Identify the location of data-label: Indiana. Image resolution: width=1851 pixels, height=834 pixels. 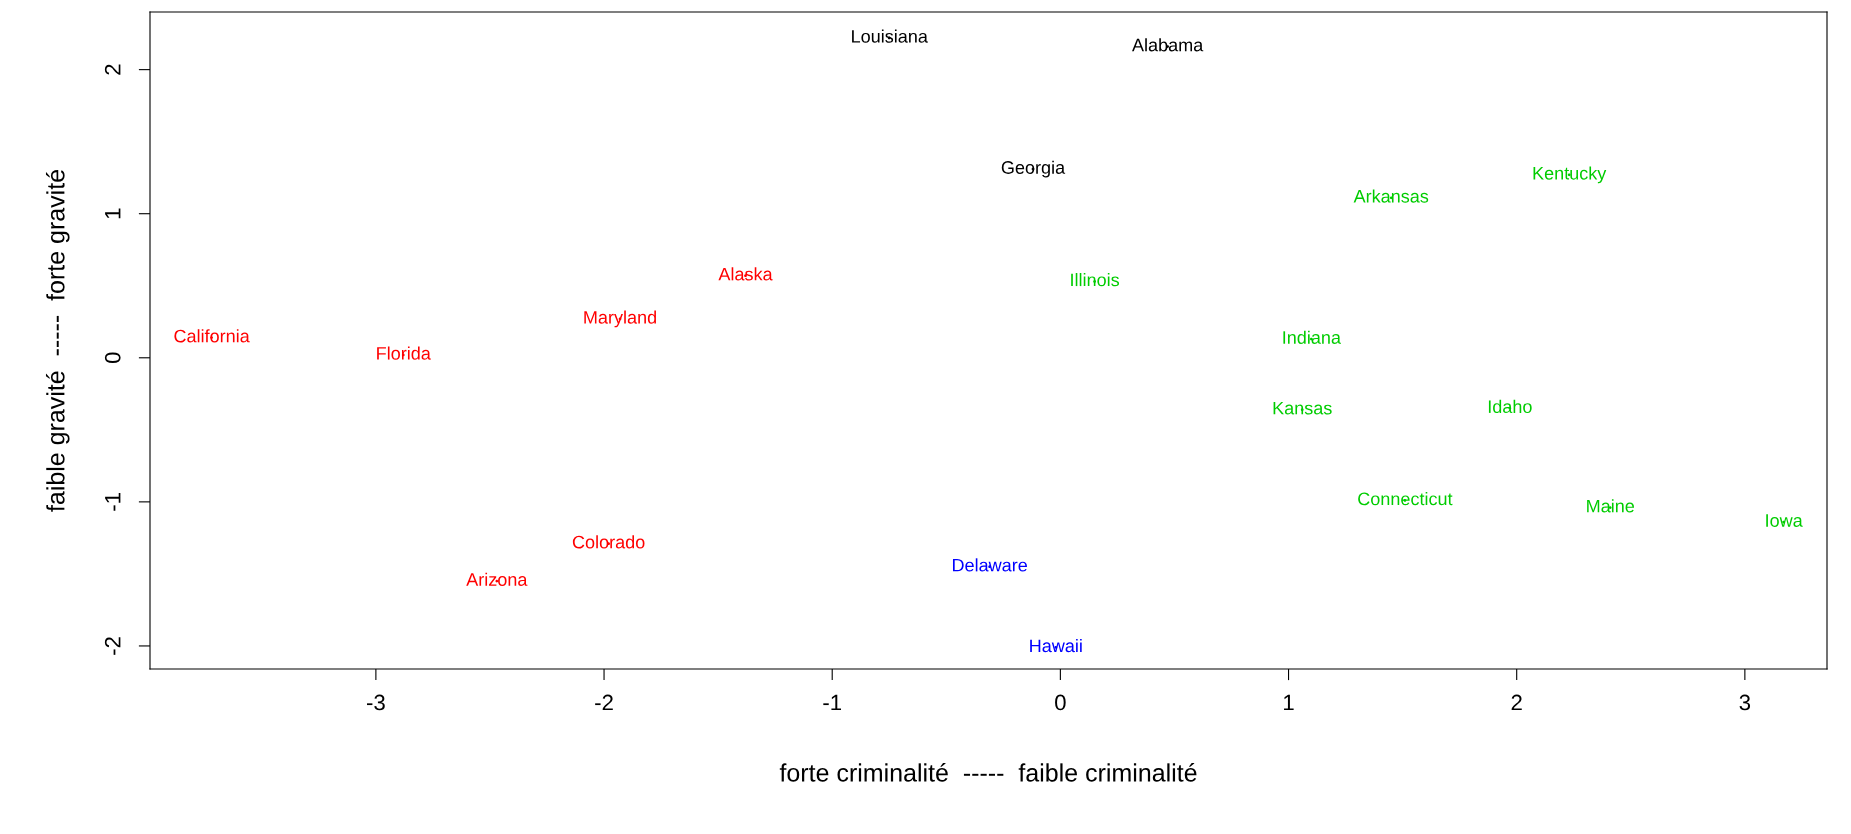
(1312, 337).